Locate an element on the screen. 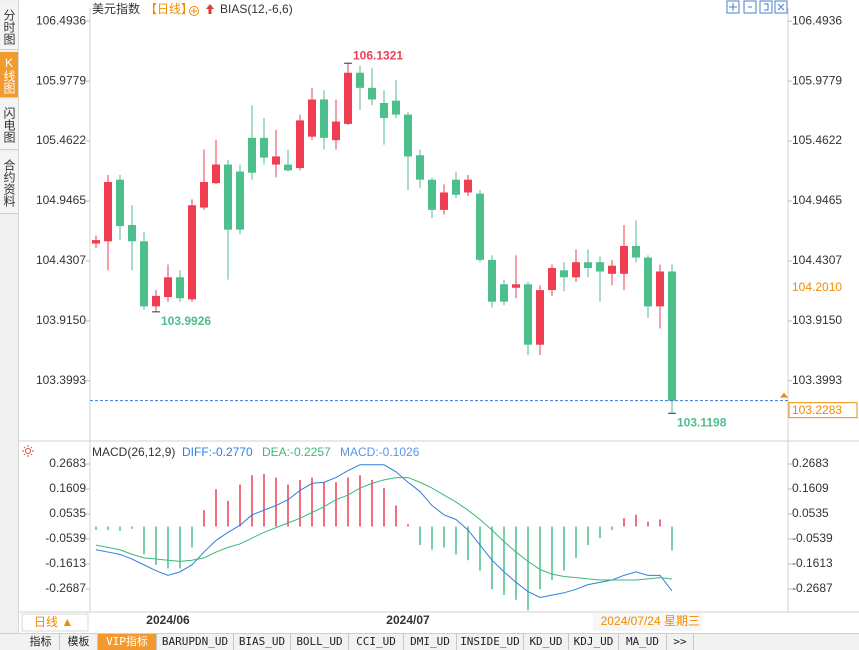  y-tick-label: 103.9150 is located at coordinates (61, 320).